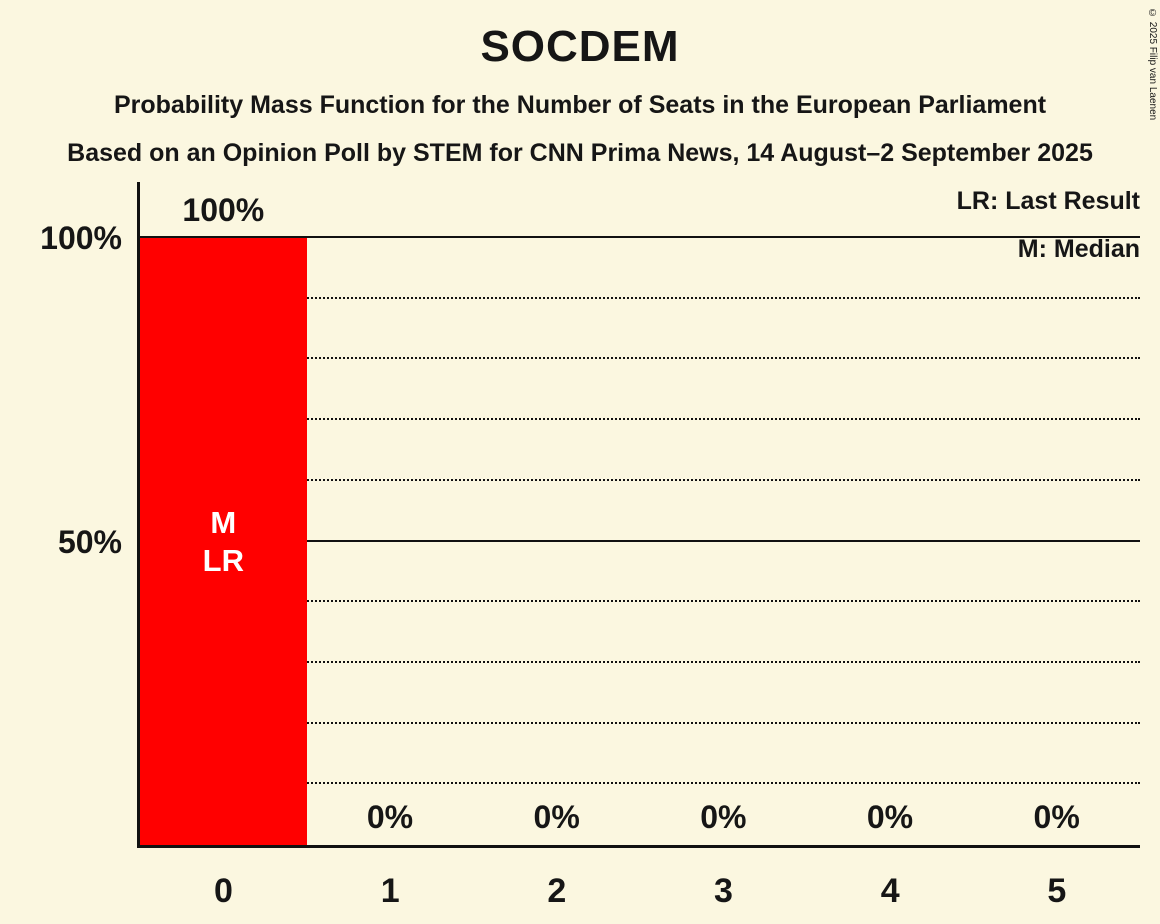 This screenshot has height=924, width=1160. I want to click on bar-slot-1: 0%, so click(390, 541).